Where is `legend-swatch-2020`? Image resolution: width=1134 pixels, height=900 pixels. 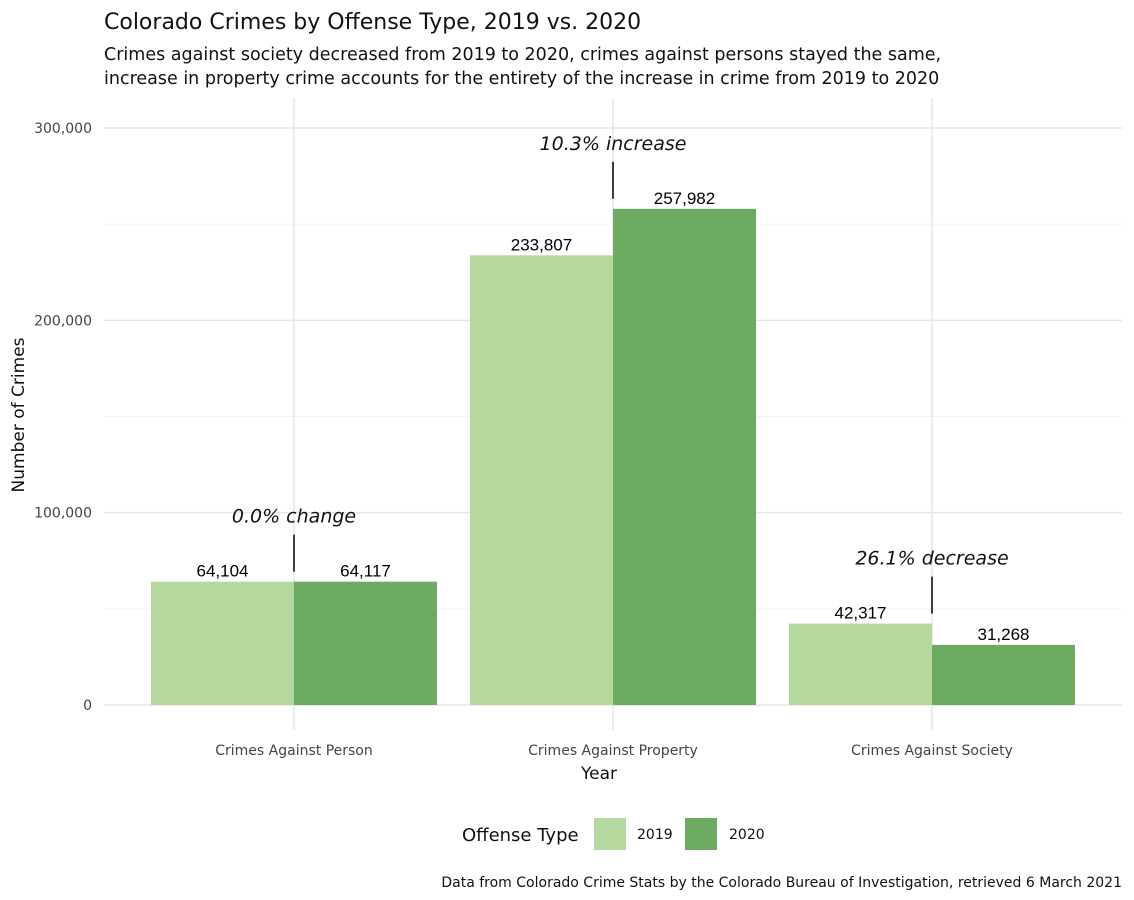 legend-swatch-2020 is located at coordinates (701, 834).